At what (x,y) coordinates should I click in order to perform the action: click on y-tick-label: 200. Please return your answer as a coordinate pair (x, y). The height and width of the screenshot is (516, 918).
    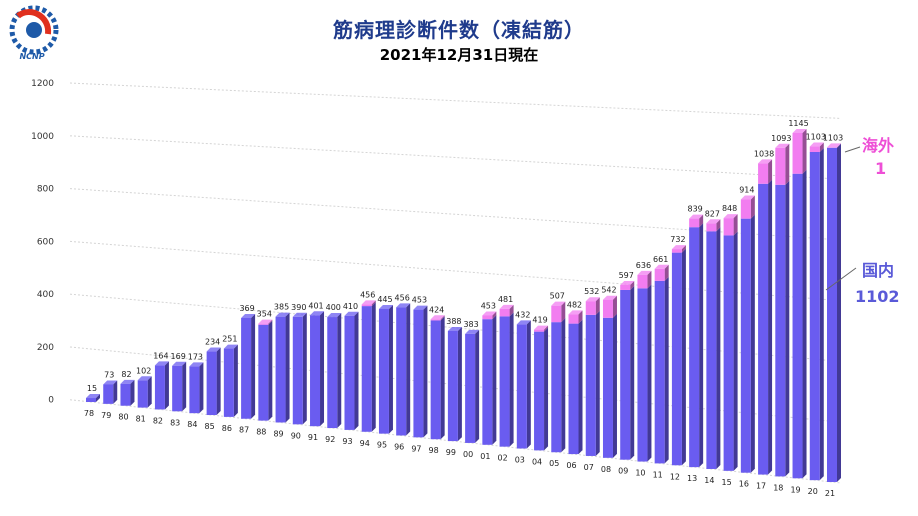
    Looking at the image, I should click on (45, 348).